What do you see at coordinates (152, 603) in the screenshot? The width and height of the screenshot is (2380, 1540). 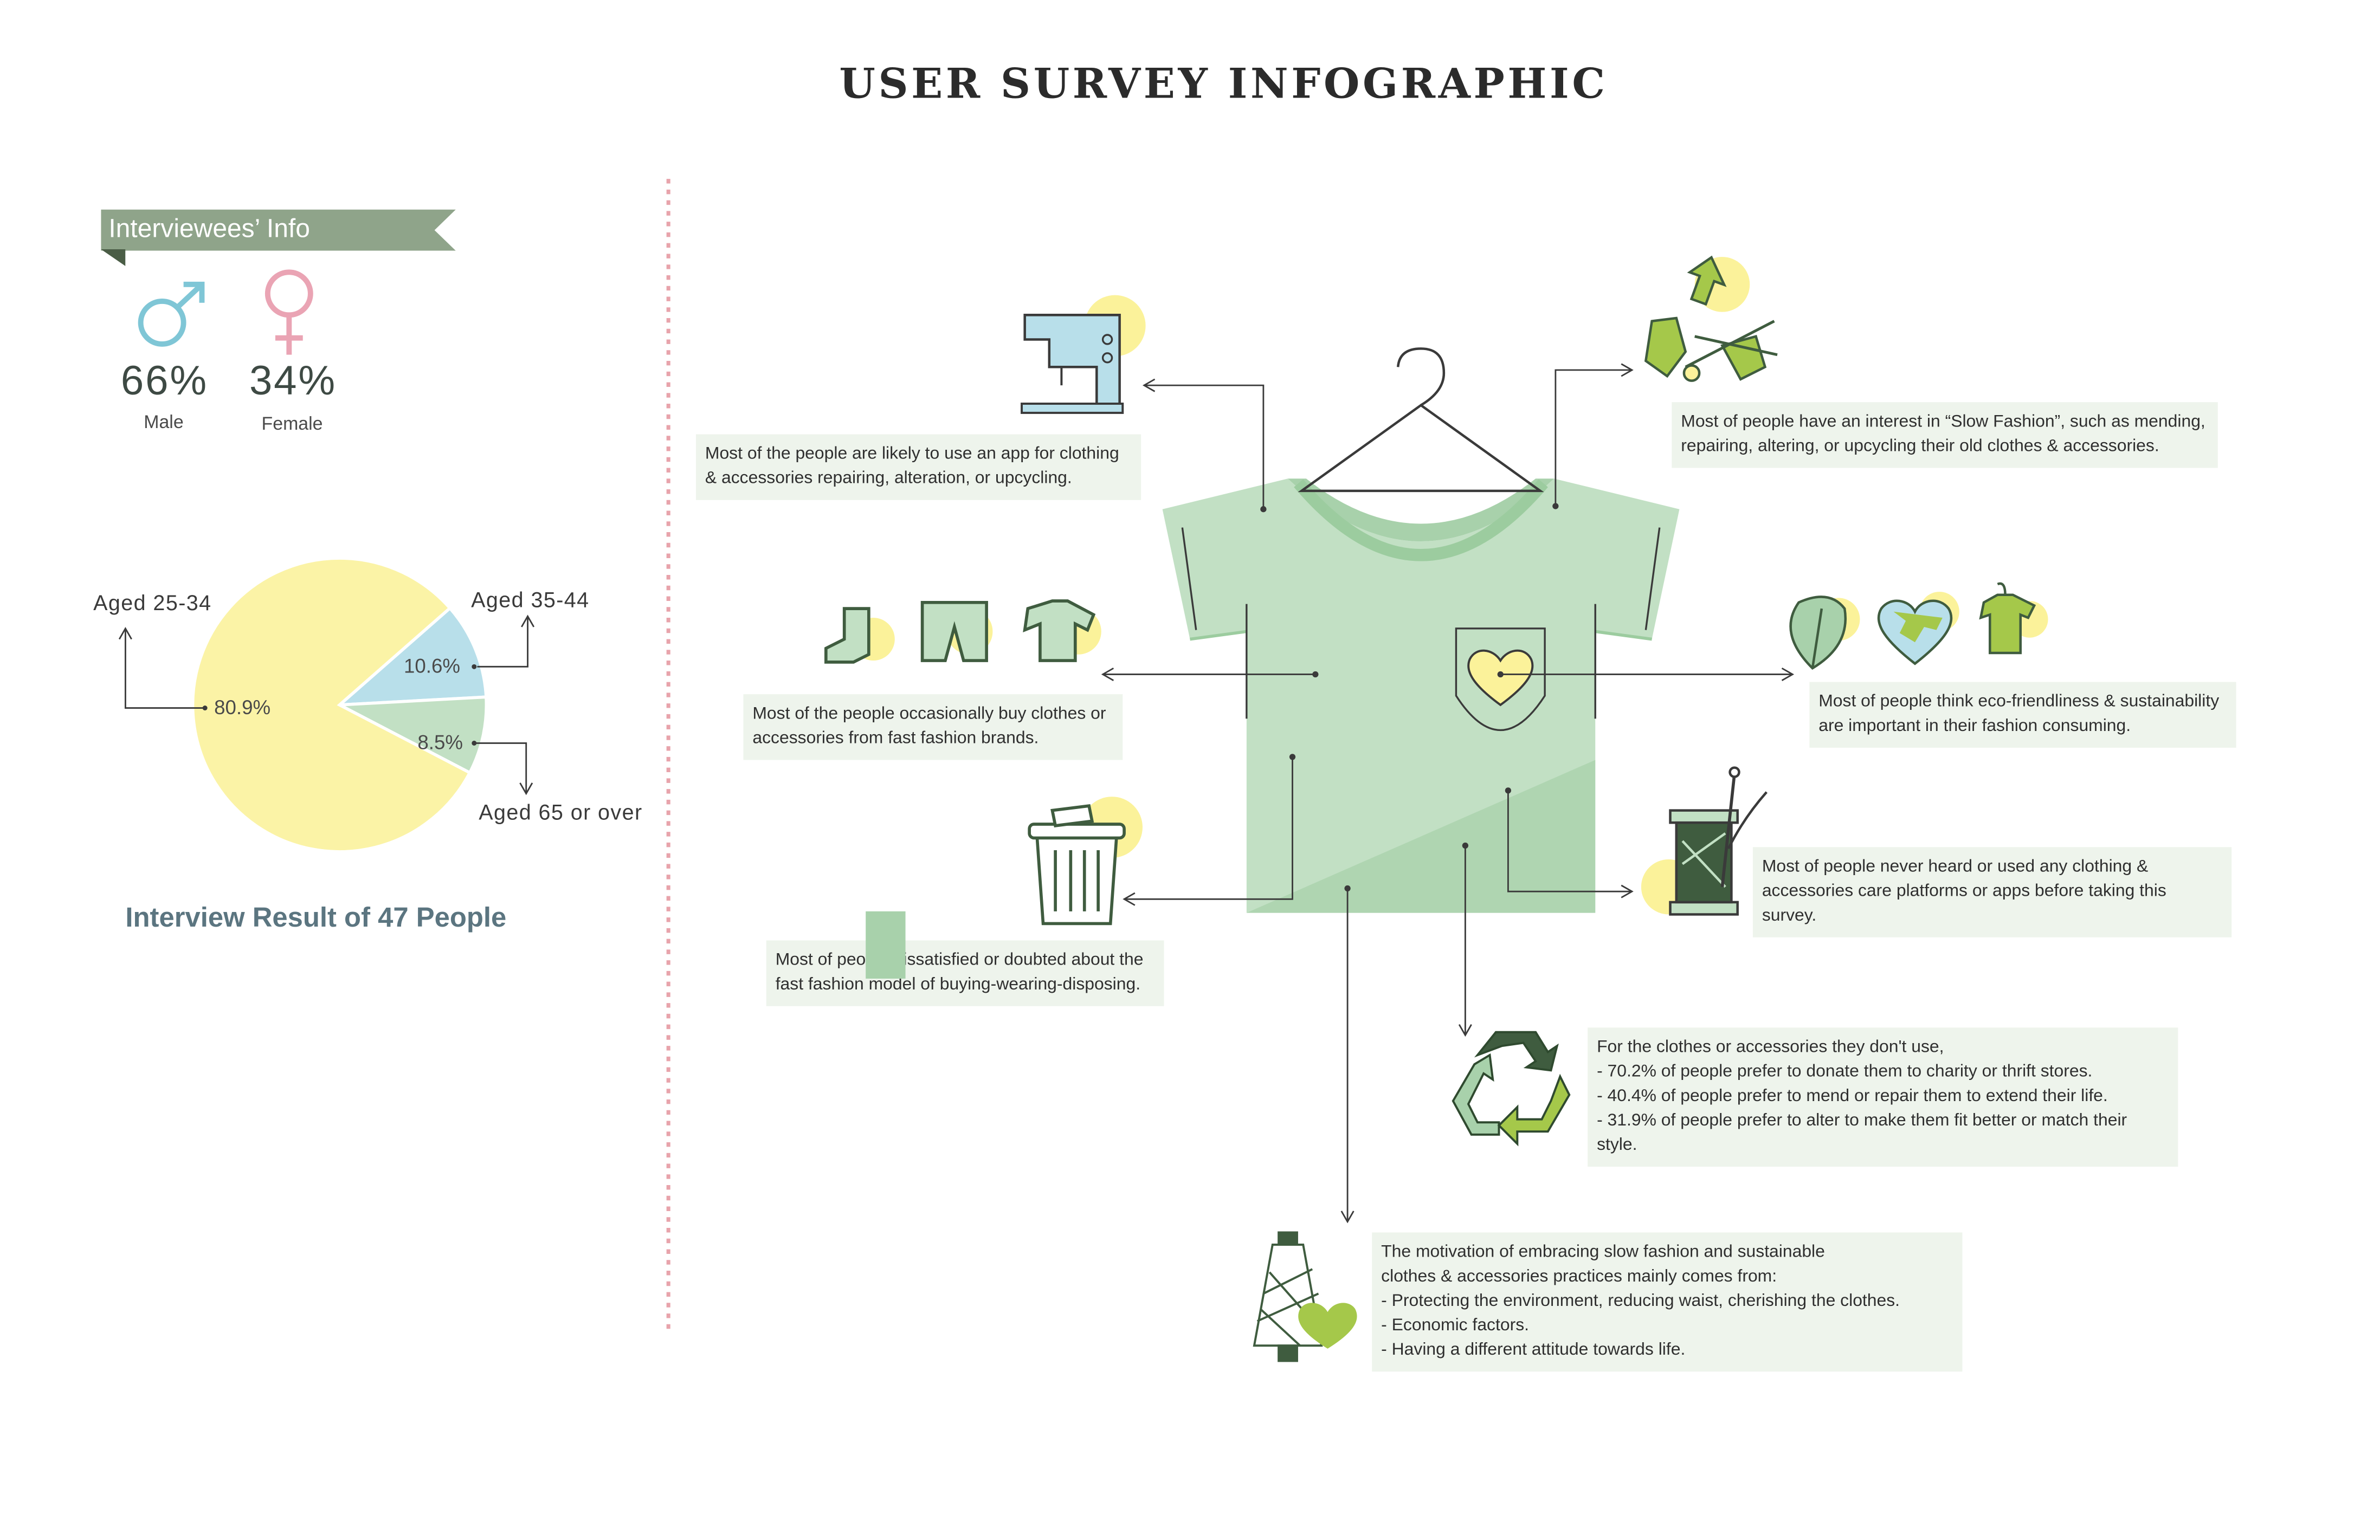 I see `pie-label-25-34: Aged 25-34` at bounding box center [152, 603].